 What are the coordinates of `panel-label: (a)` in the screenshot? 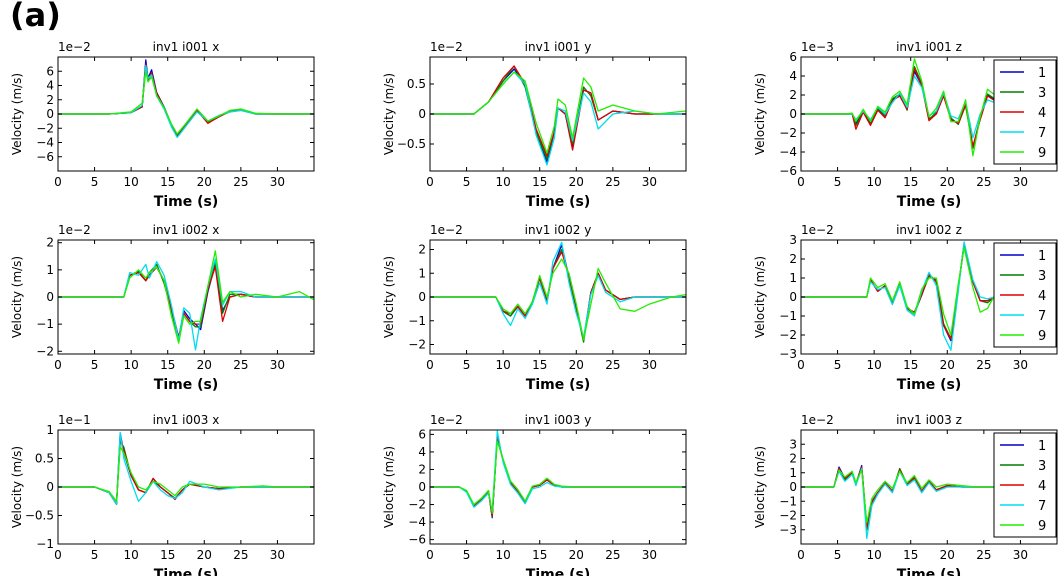 It's located at (35, 17).